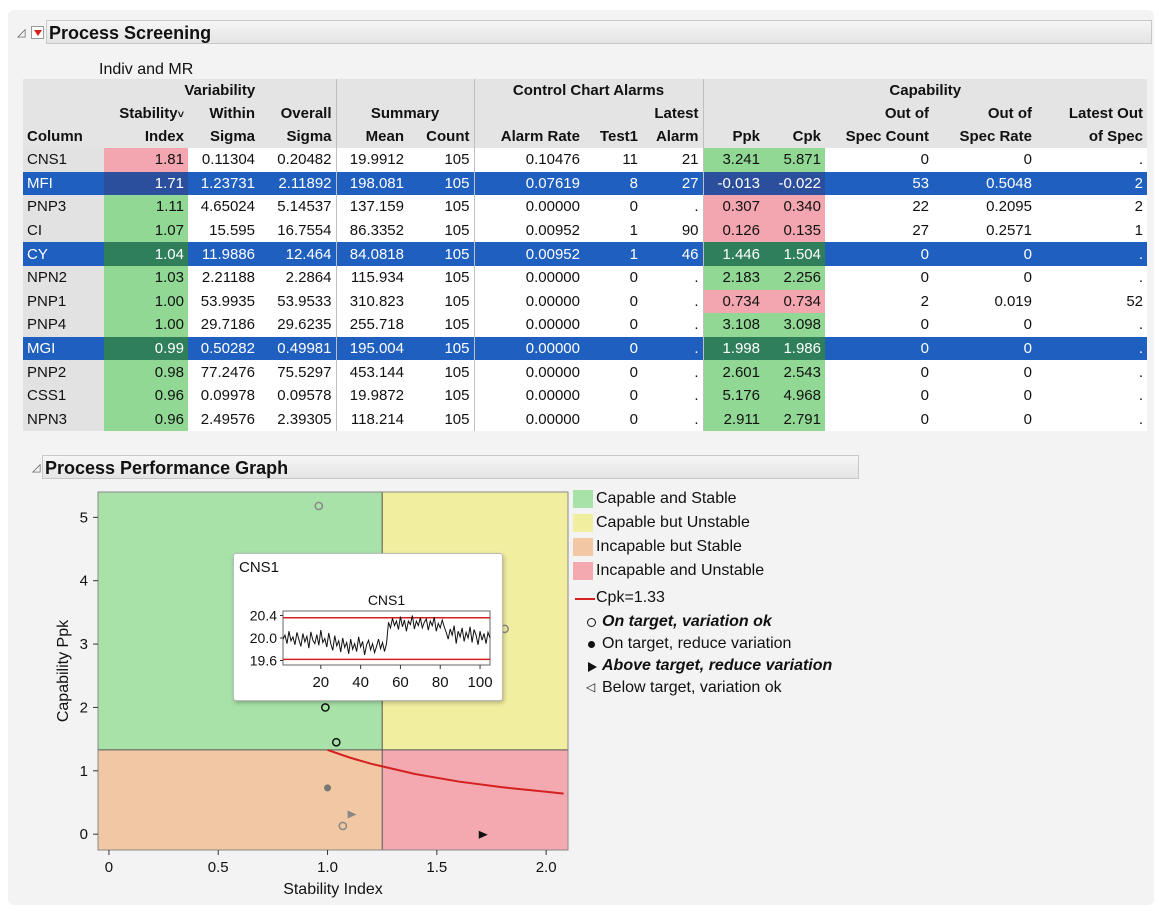 The height and width of the screenshot is (911, 1159). Describe the element at coordinates (297, 372) in the screenshot. I see `cell-overall: 75.5297` at that location.